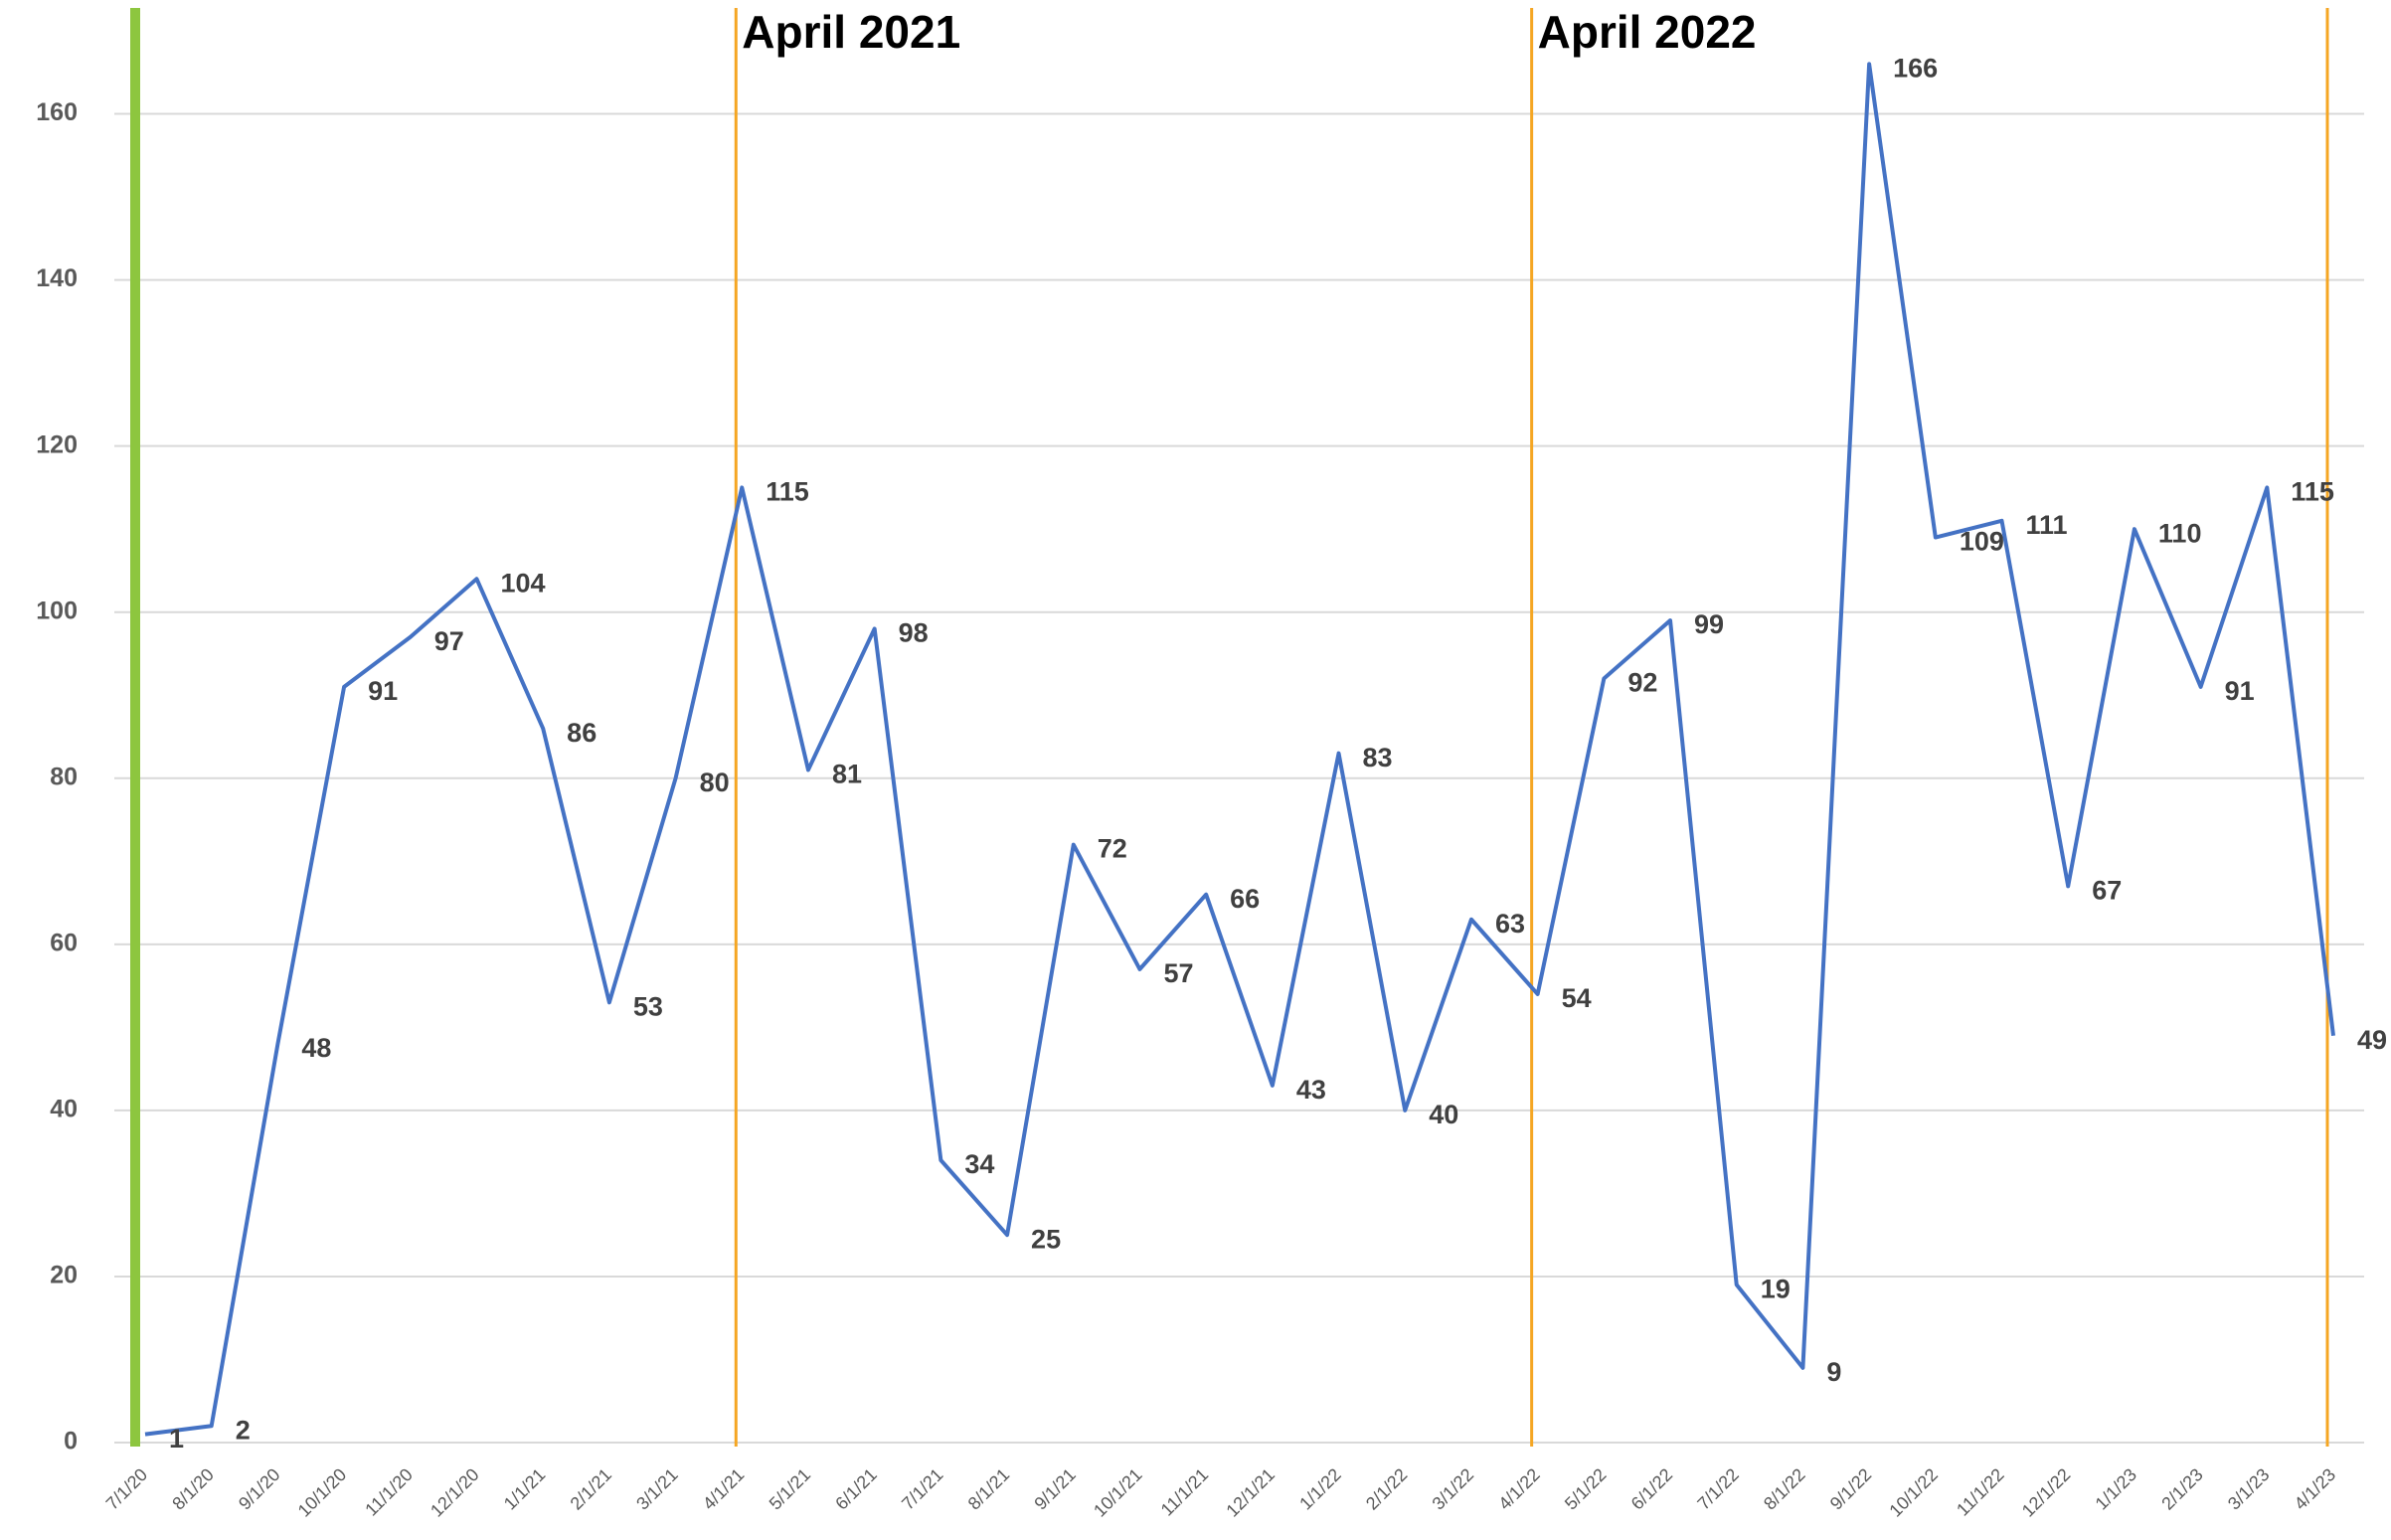 The height and width of the screenshot is (1540, 2391). What do you see at coordinates (455, 1492) in the screenshot?
I see `x-tick-label: 12/1/20` at bounding box center [455, 1492].